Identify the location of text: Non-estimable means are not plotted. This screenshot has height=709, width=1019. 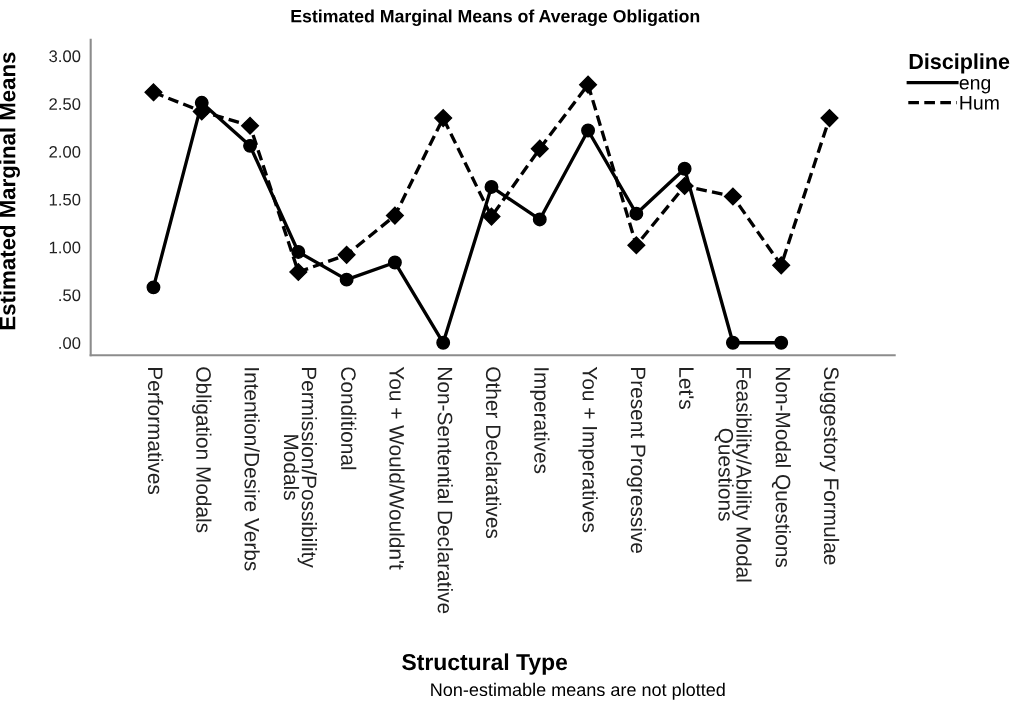
(578, 691).